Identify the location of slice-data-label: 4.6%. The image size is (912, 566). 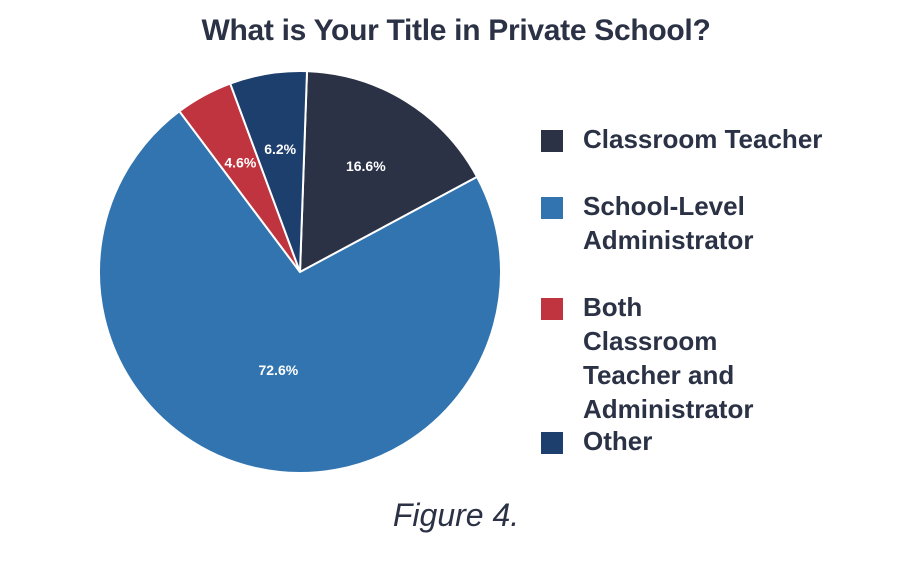
(240, 163).